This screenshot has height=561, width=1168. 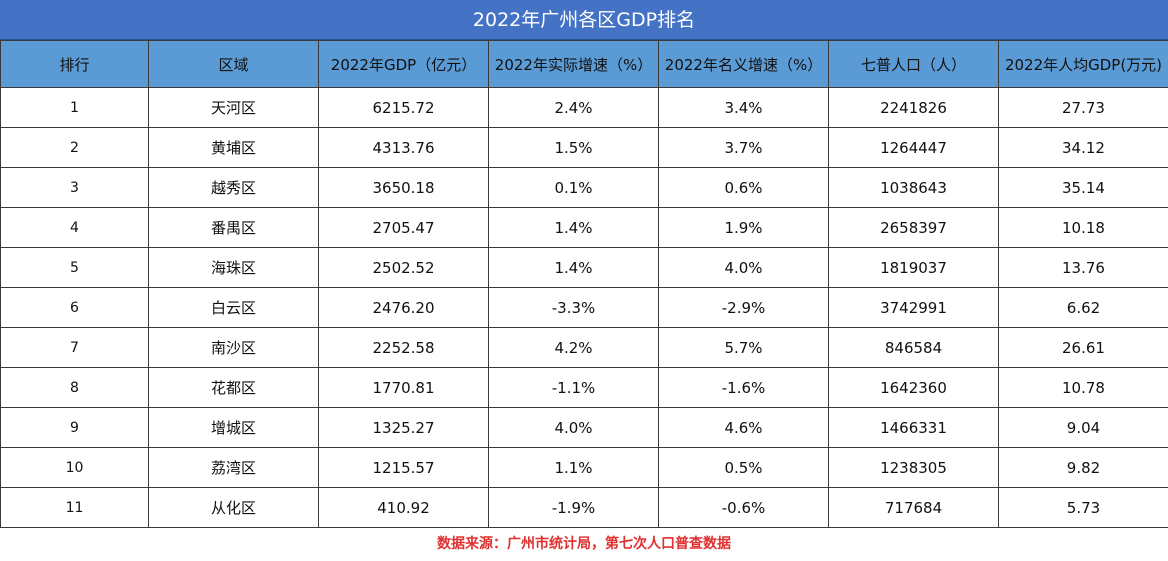 I want to click on gdp-per-capita-cell: 27.73, so click(x=1083, y=108).